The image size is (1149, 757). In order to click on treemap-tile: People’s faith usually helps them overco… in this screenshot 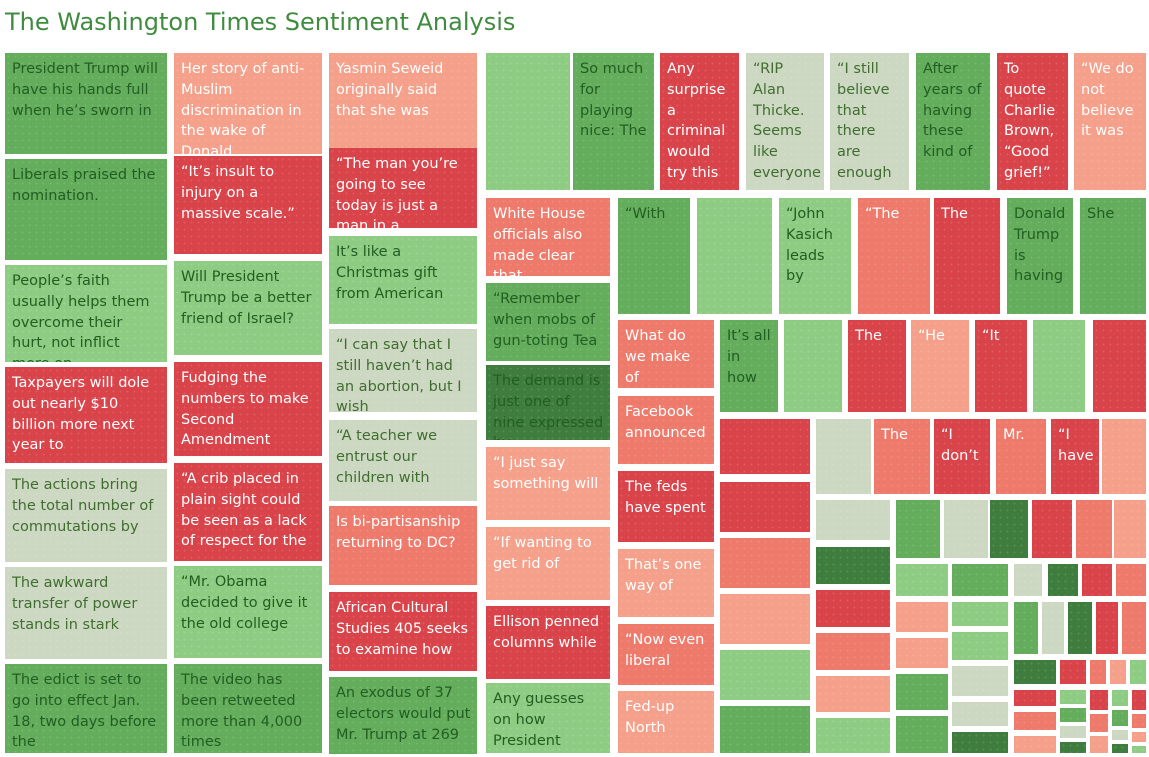, I will do `click(86, 313)`.